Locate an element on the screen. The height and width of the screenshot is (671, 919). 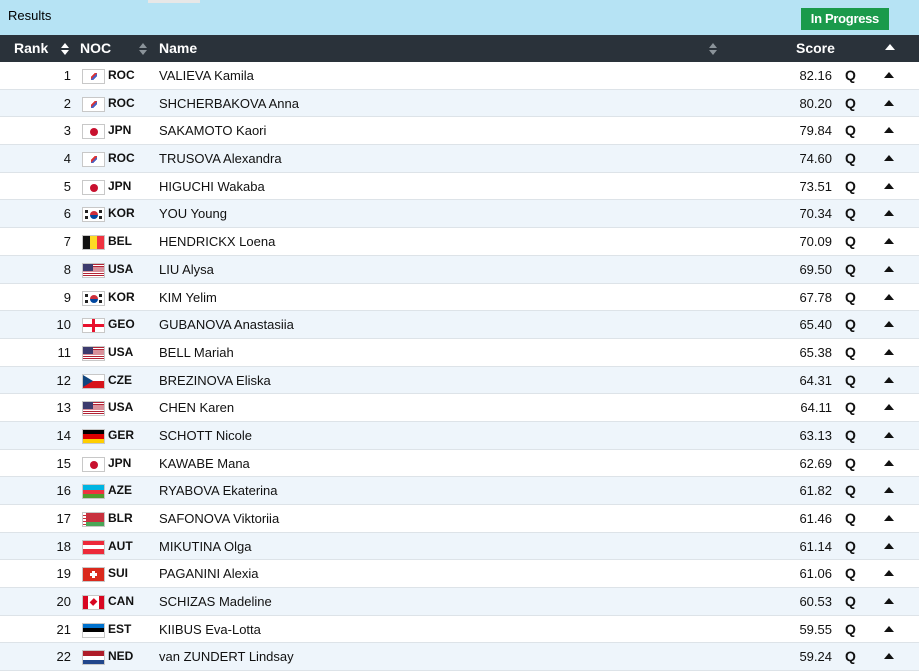
table-row: 8 USA LIU Alysa 69.50 Q is located at coordinates (459, 269).